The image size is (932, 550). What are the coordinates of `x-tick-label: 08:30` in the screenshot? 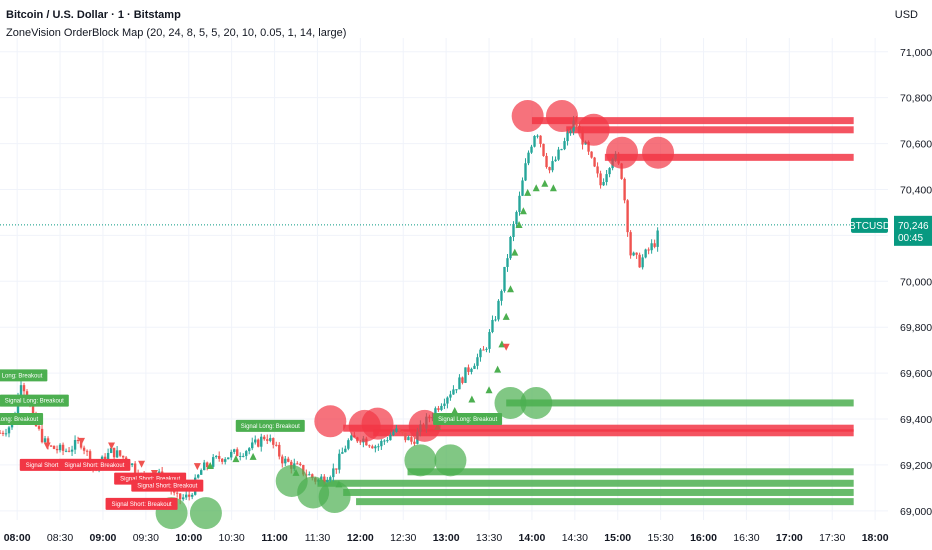 It's located at (60, 538).